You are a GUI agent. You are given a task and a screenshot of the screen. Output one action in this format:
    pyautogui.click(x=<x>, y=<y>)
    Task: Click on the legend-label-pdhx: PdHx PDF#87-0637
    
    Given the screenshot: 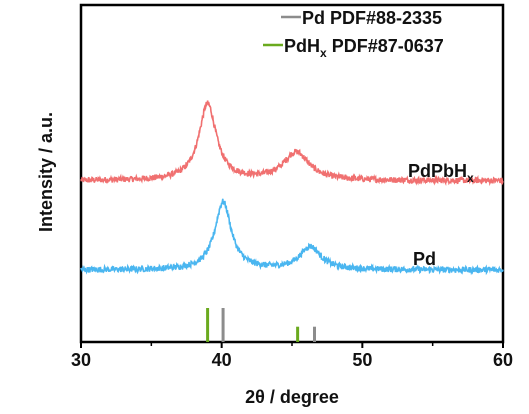 What is the action you would take?
    pyautogui.click(x=364, y=48)
    